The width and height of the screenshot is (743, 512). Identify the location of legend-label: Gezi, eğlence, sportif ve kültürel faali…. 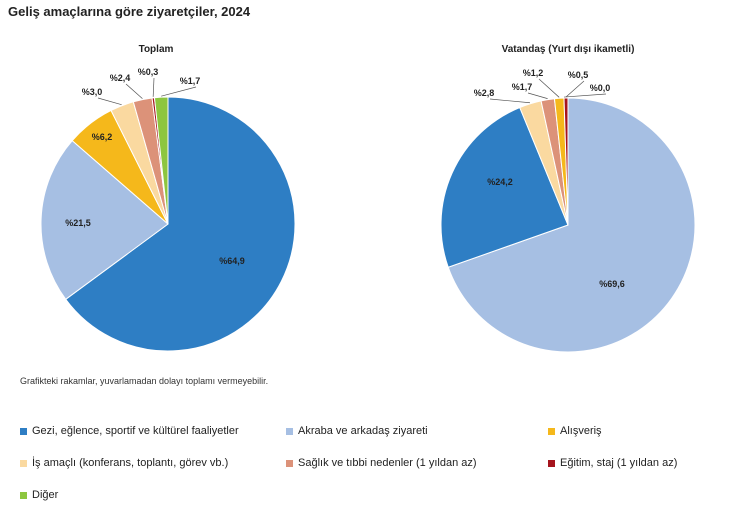
(135, 431).